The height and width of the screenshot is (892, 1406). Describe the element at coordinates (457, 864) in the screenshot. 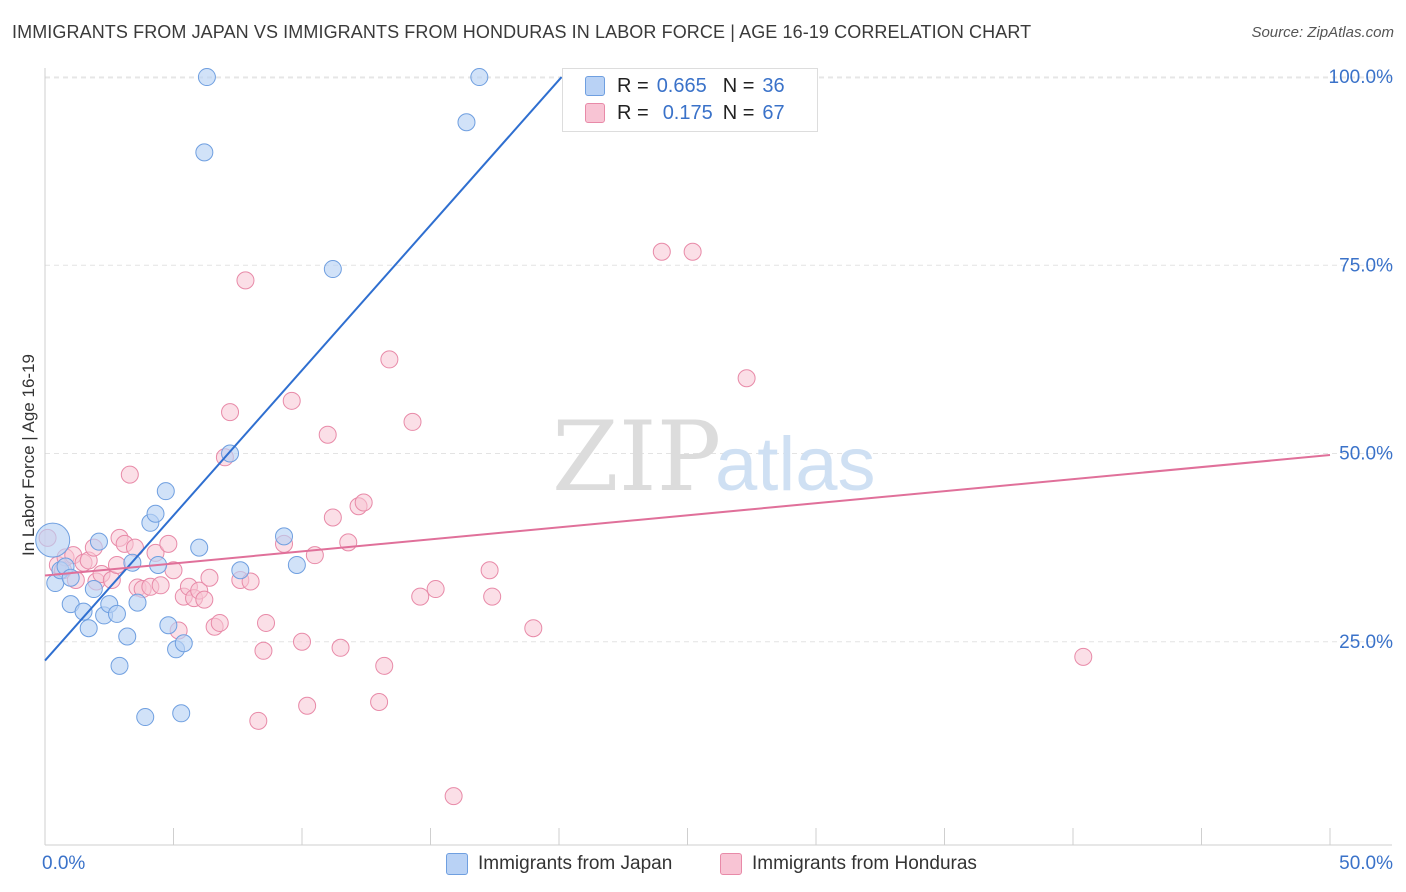

I see `bottom-legend-swatch-japan` at that location.